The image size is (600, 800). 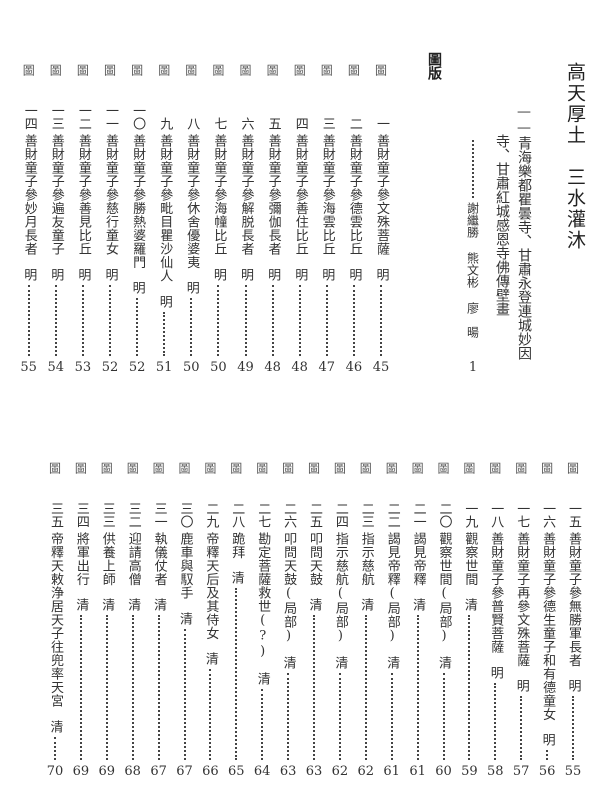 What do you see at coordinates (392, 621) in the screenshot?
I see `plate-entry: 圖二二 謁見帝釋(局部) 清 61` at bounding box center [392, 621].